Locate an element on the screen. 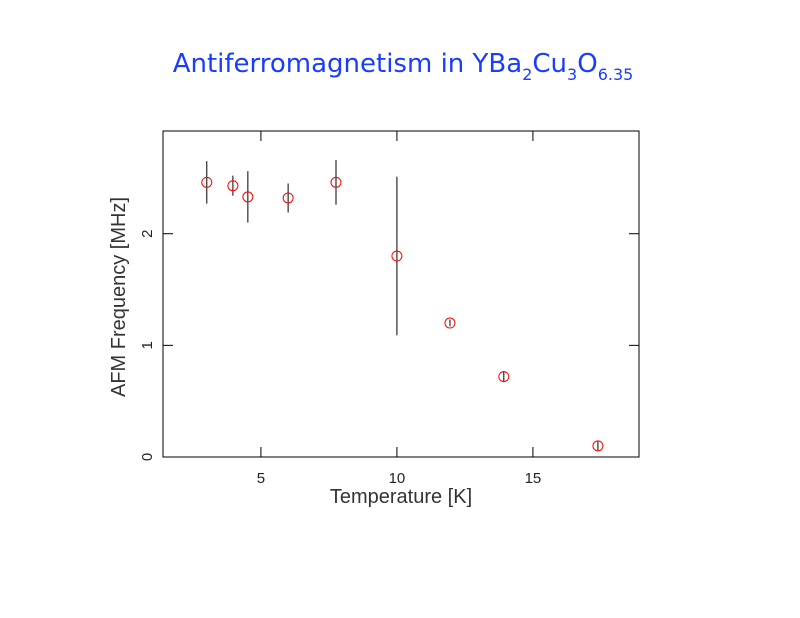  y-tick-label: 2 is located at coordinates (147, 234).